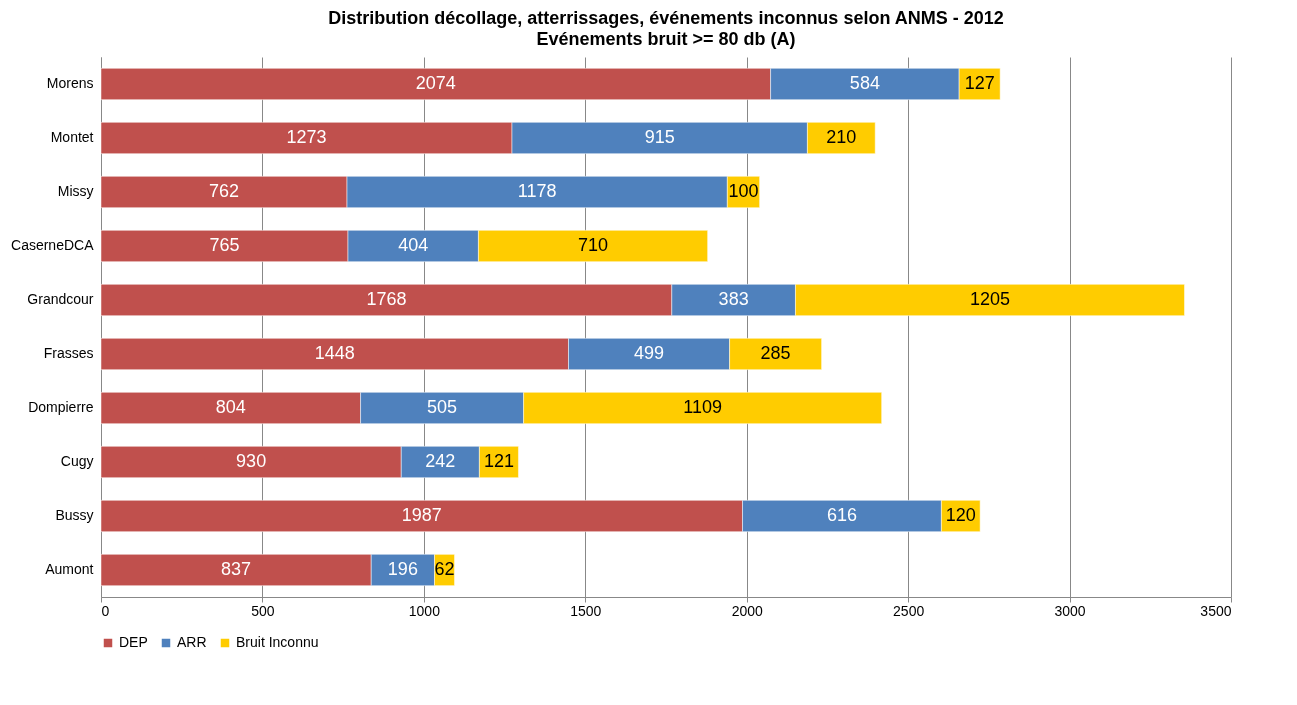 The image size is (1297, 705). I want to click on y-tick-label: CaserneDCA, so click(53, 245).